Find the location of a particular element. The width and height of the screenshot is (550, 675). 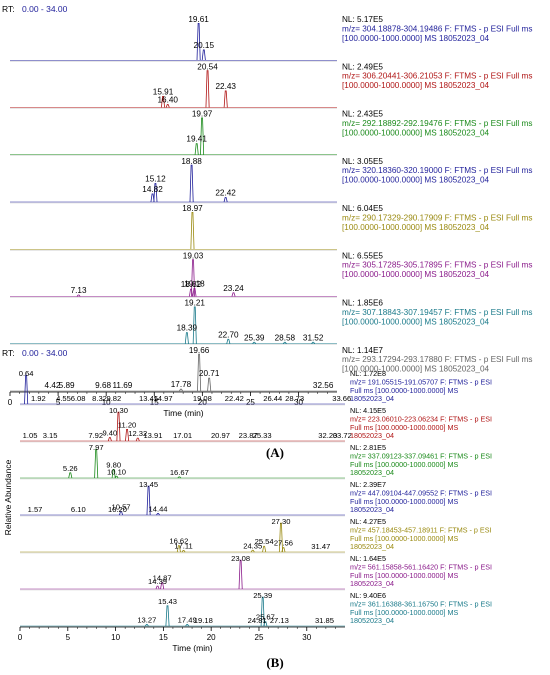

peak-label: 7.13 is located at coordinates (79, 290).